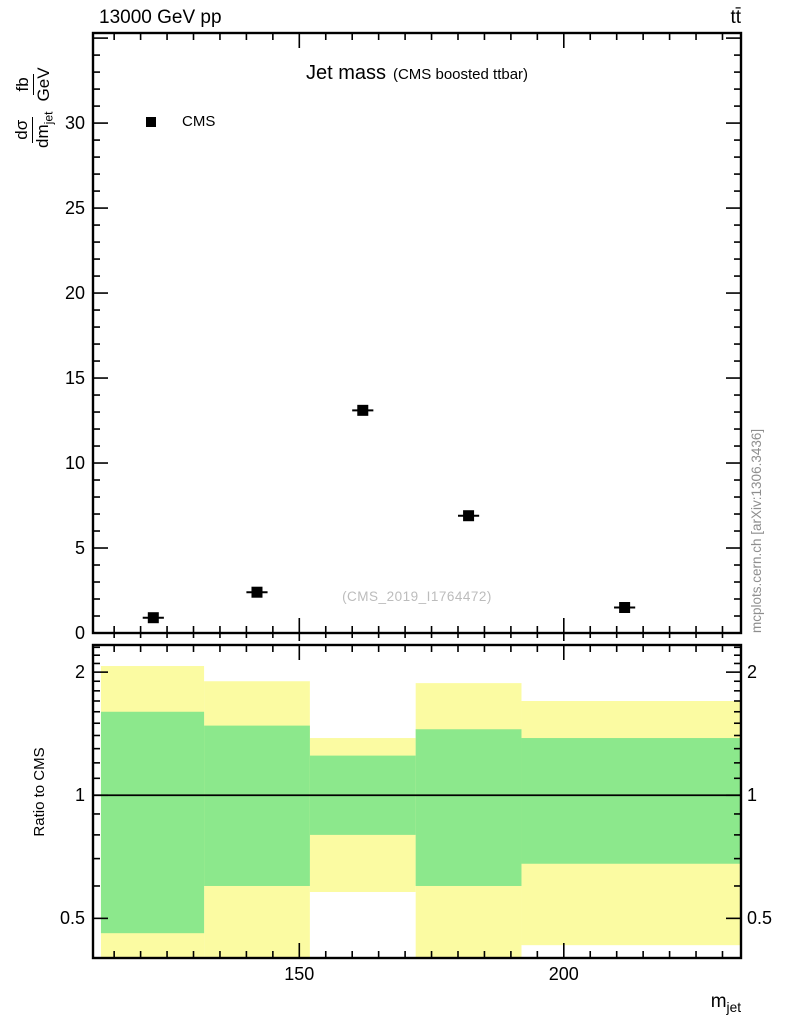 Image resolution: width=786 pixels, height=1024 pixels. Describe the element at coordinates (72, 918) in the screenshot. I see `ratio-y-tick-label-left: 0.5` at that location.